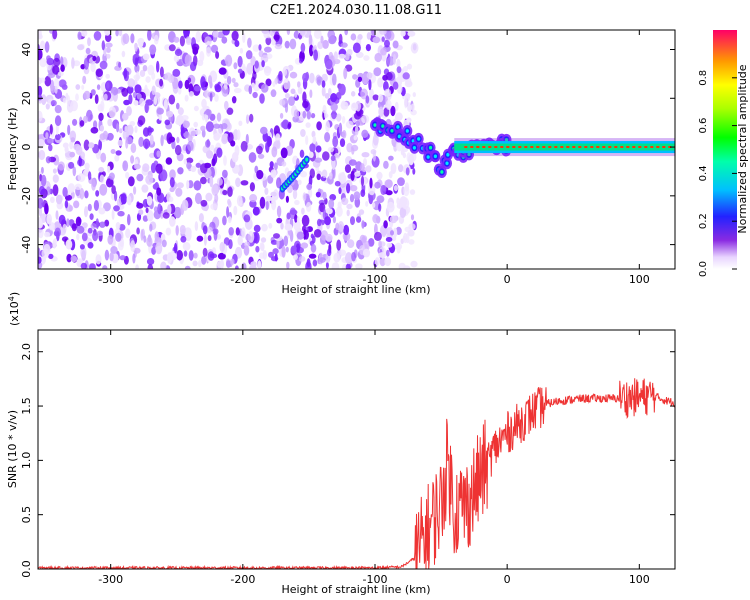 The width and height of the screenshot is (750, 600). What do you see at coordinates (110, 579) in the screenshot?
I see `x-tick-label: -300` at bounding box center [110, 579].